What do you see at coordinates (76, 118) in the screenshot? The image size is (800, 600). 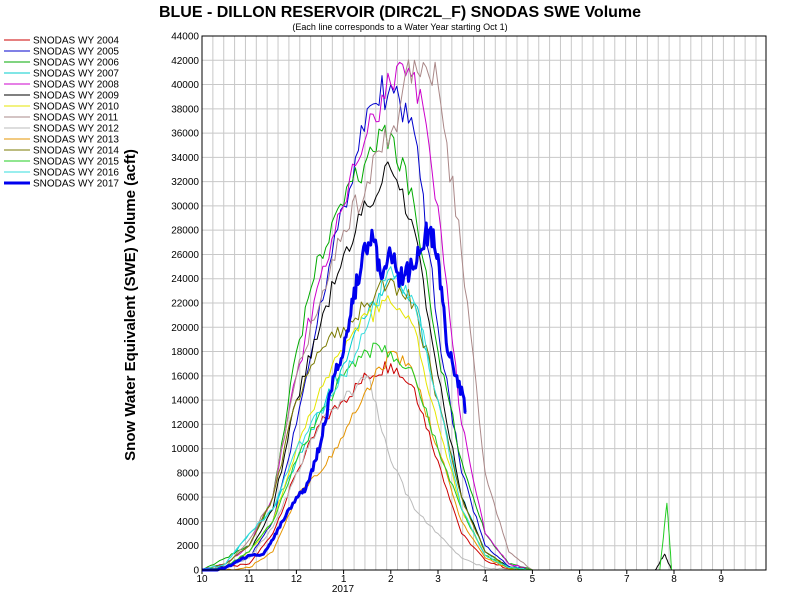 I see `legend-label: SNODAS WY 2011` at bounding box center [76, 118].